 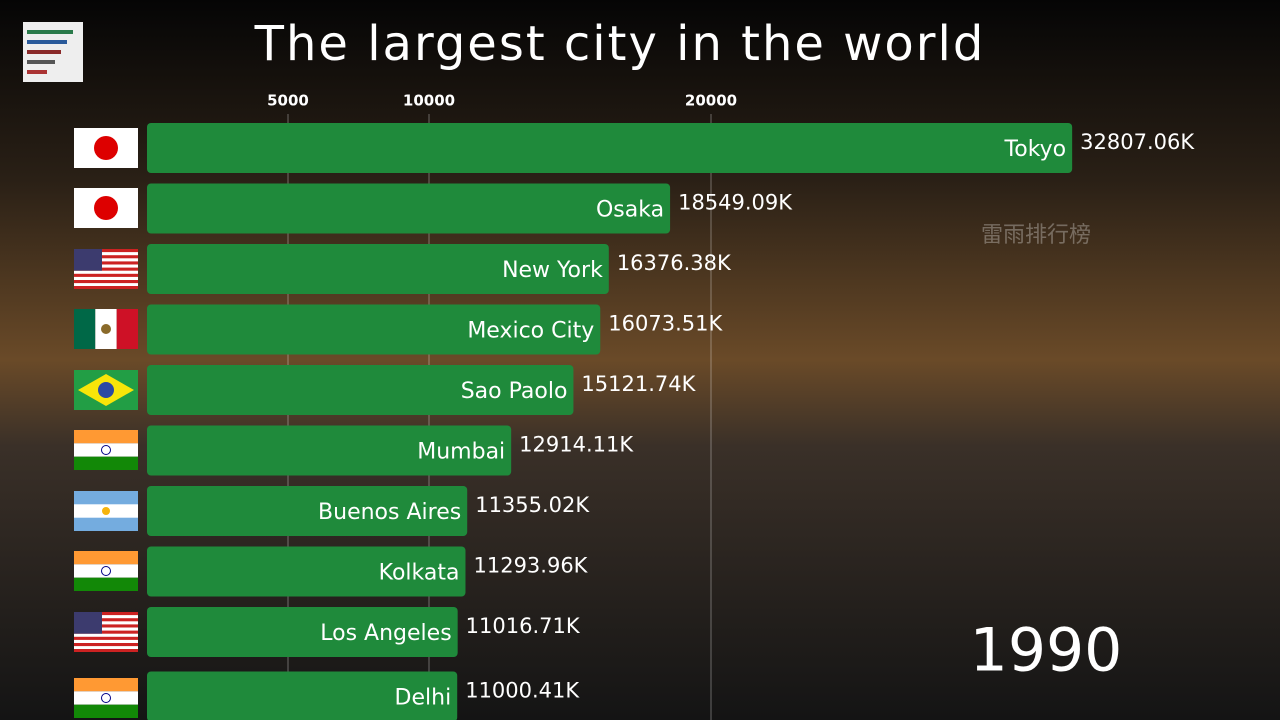 What do you see at coordinates (630, 210) in the screenshot?
I see `category-label: Osaka` at bounding box center [630, 210].